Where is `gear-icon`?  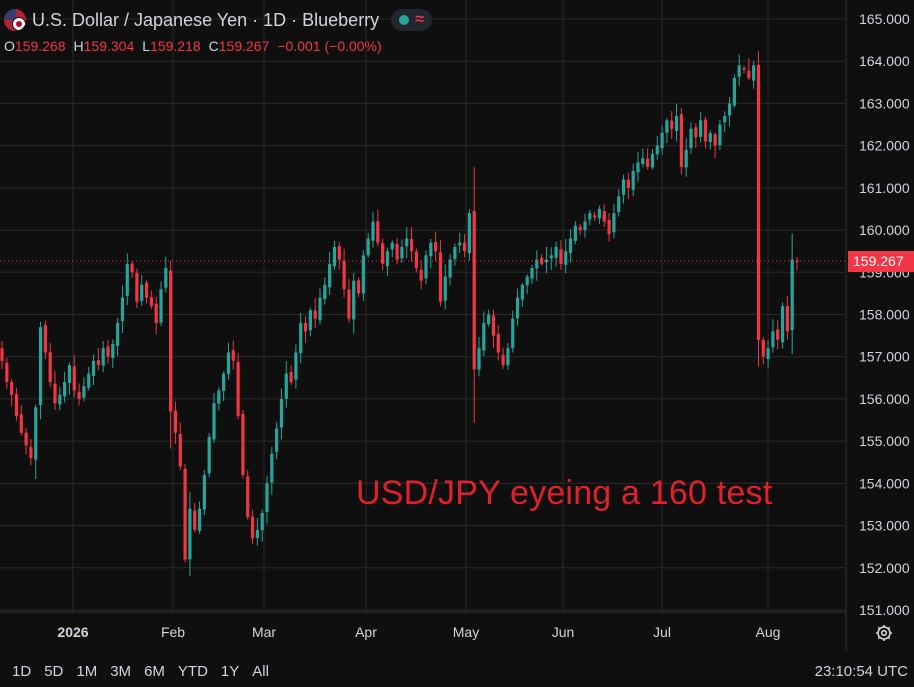
gear-icon is located at coordinates (884, 633).